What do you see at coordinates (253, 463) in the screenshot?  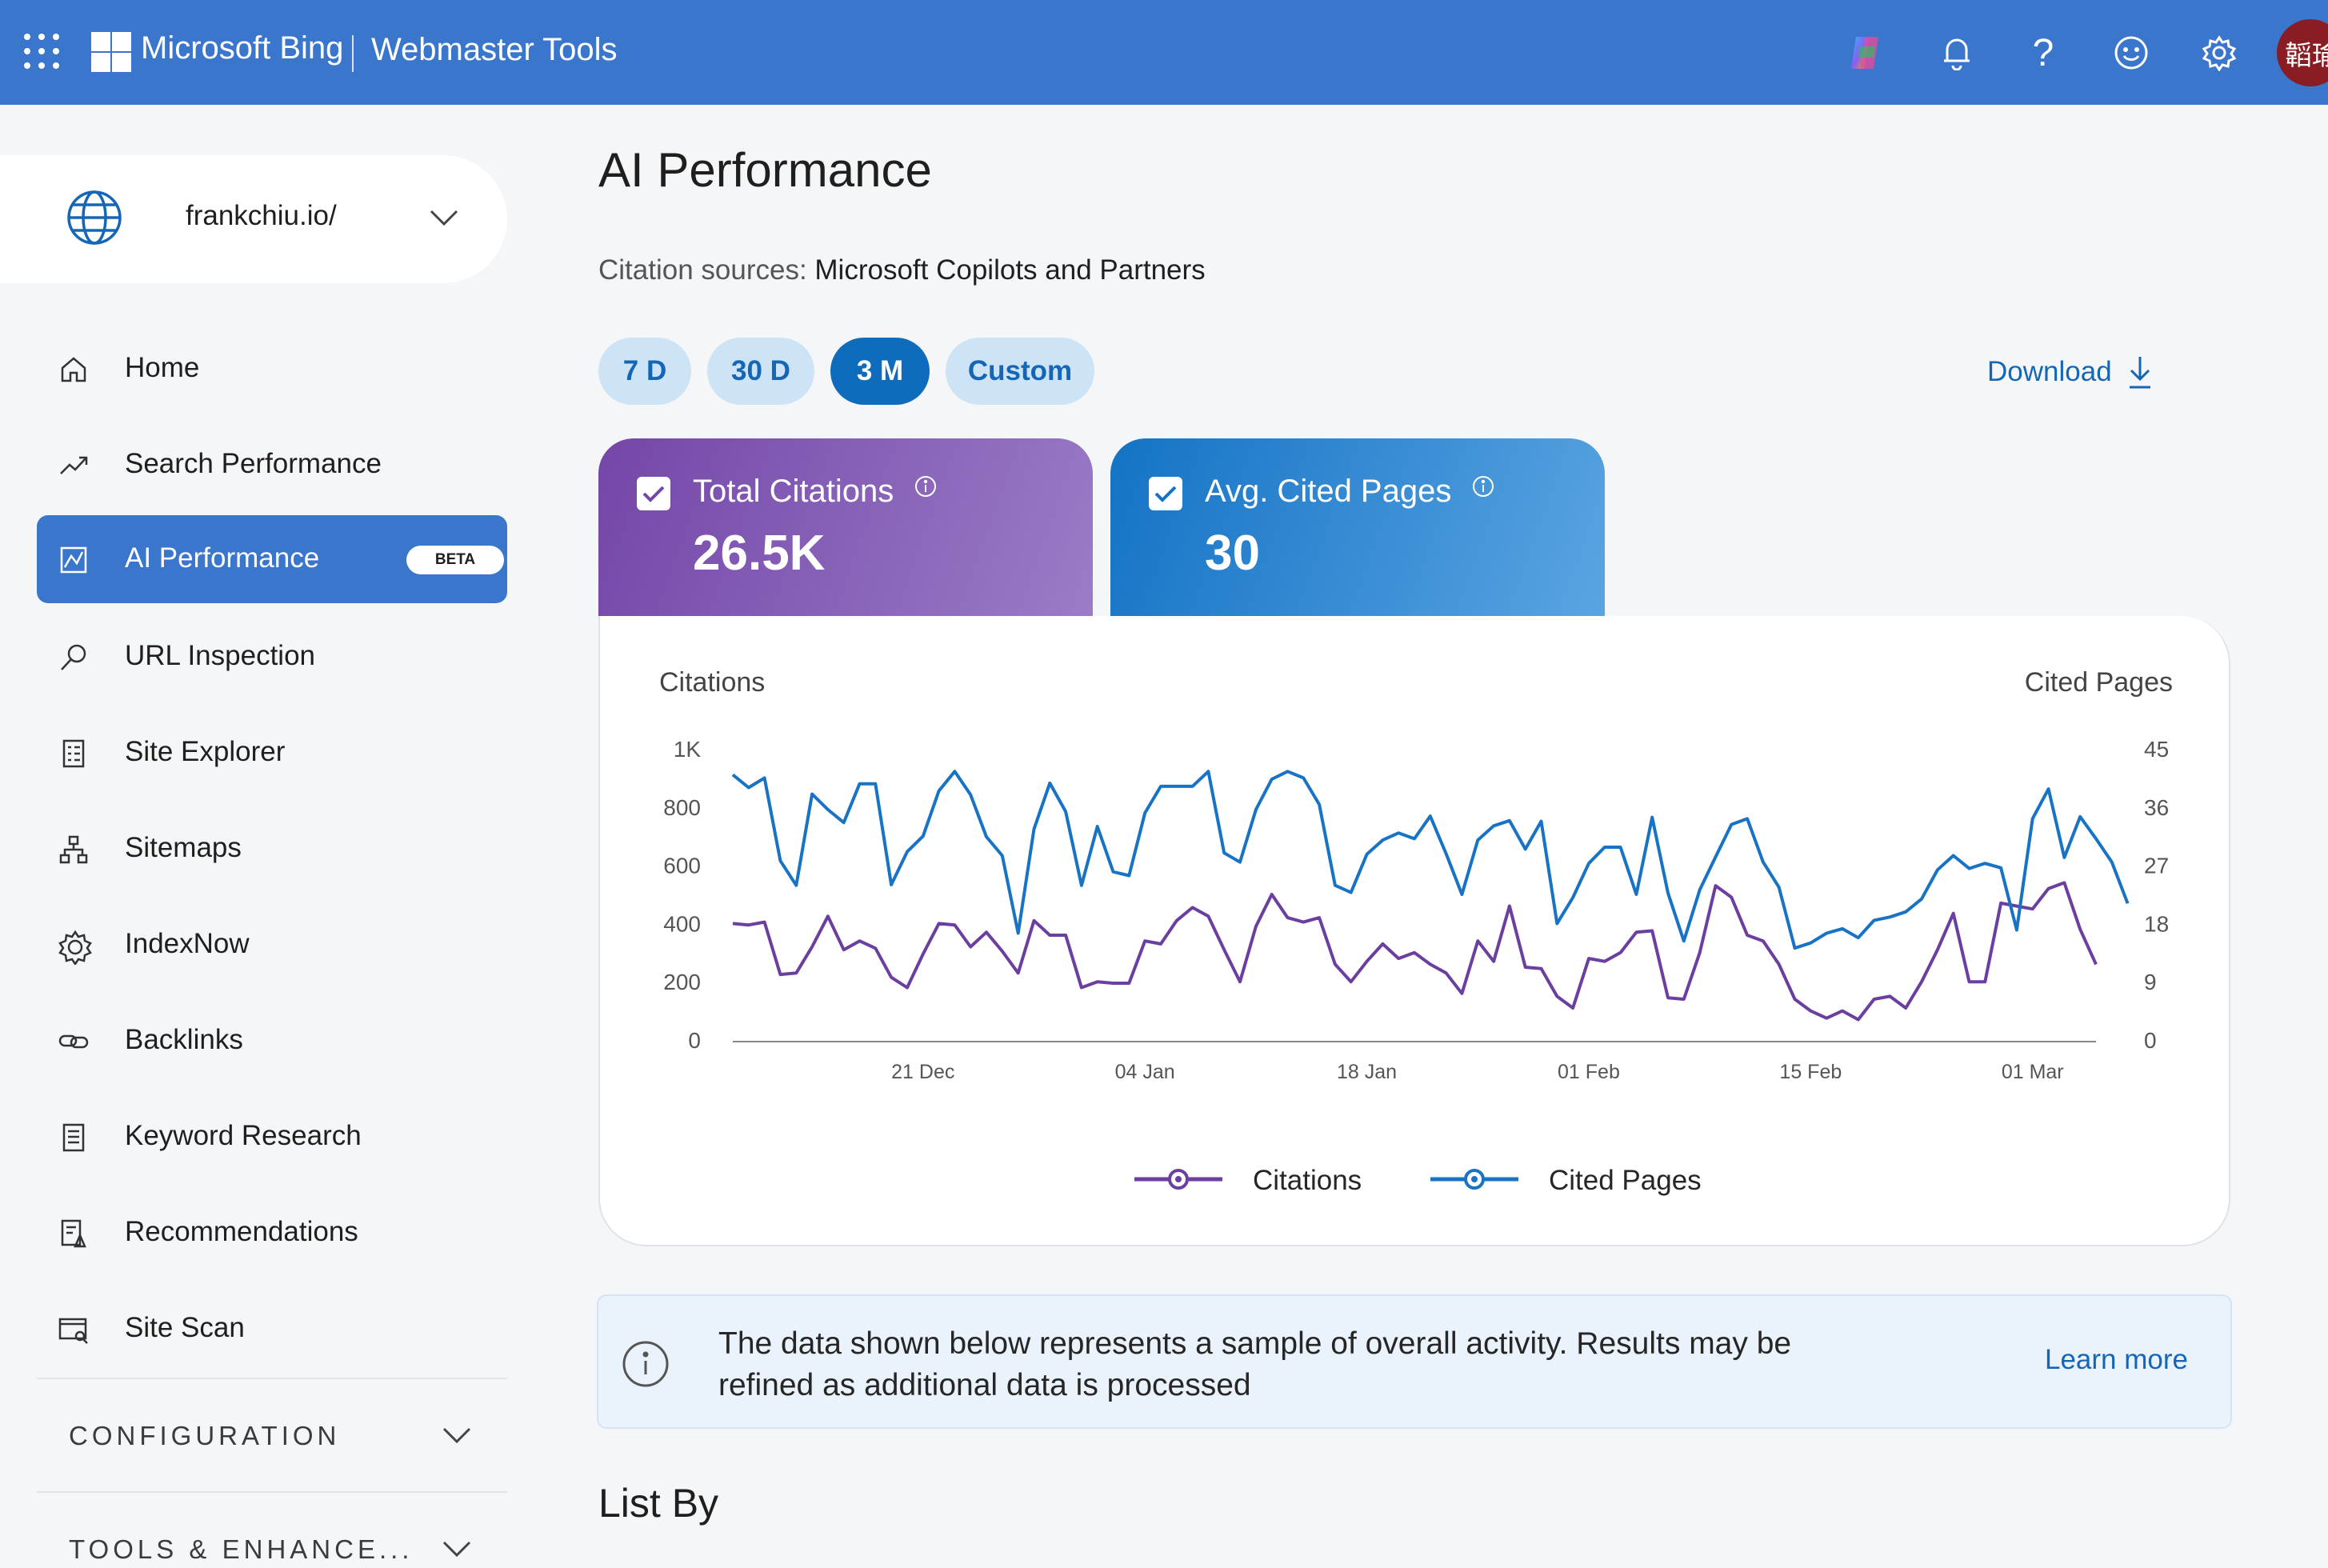 I see `sidebar-item-label: Search Performance` at bounding box center [253, 463].